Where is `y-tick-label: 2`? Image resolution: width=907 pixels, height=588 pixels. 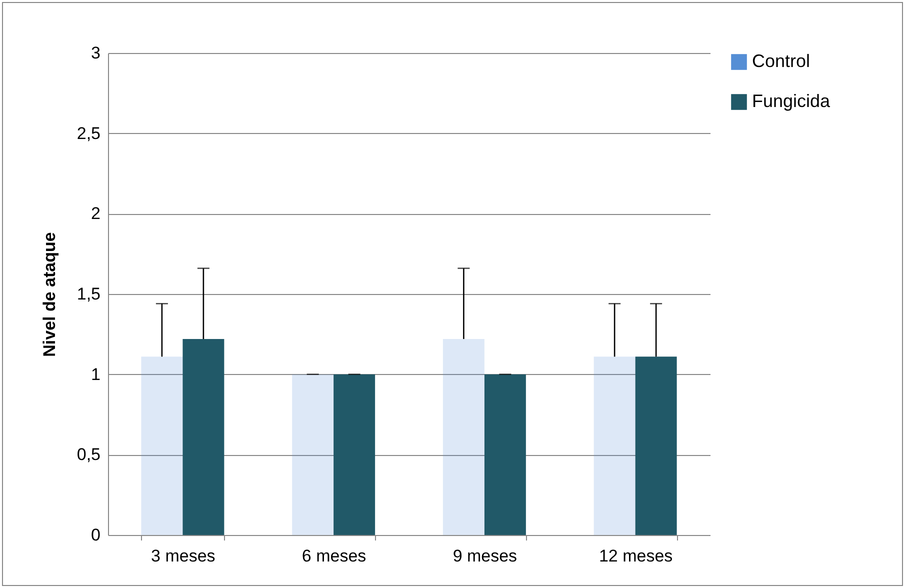
y-tick-label: 2 is located at coordinates (95, 214).